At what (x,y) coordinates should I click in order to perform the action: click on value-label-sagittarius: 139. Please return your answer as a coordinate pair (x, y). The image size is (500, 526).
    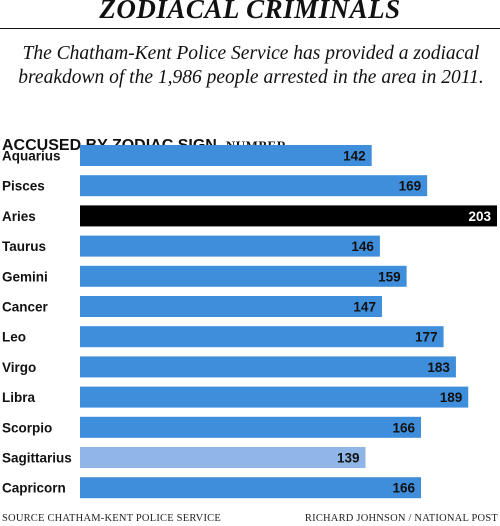
    Looking at the image, I should click on (348, 458).